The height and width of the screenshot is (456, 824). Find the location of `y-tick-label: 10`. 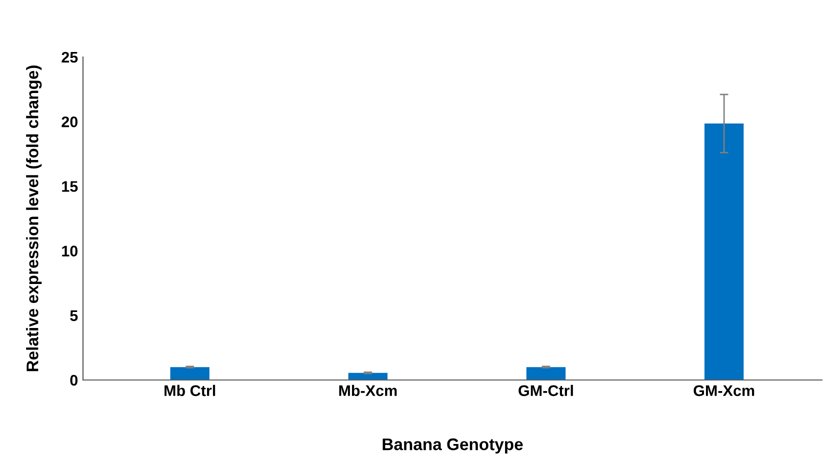

y-tick-label: 10 is located at coordinates (70, 251).